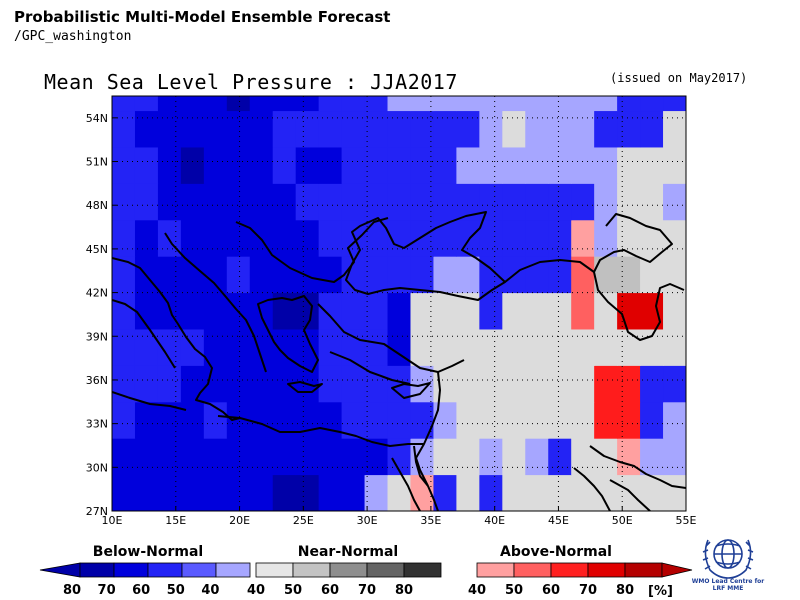 The image size is (800, 600). What do you see at coordinates (639, 277) in the screenshot?
I see `coastline-caspian` at bounding box center [639, 277].